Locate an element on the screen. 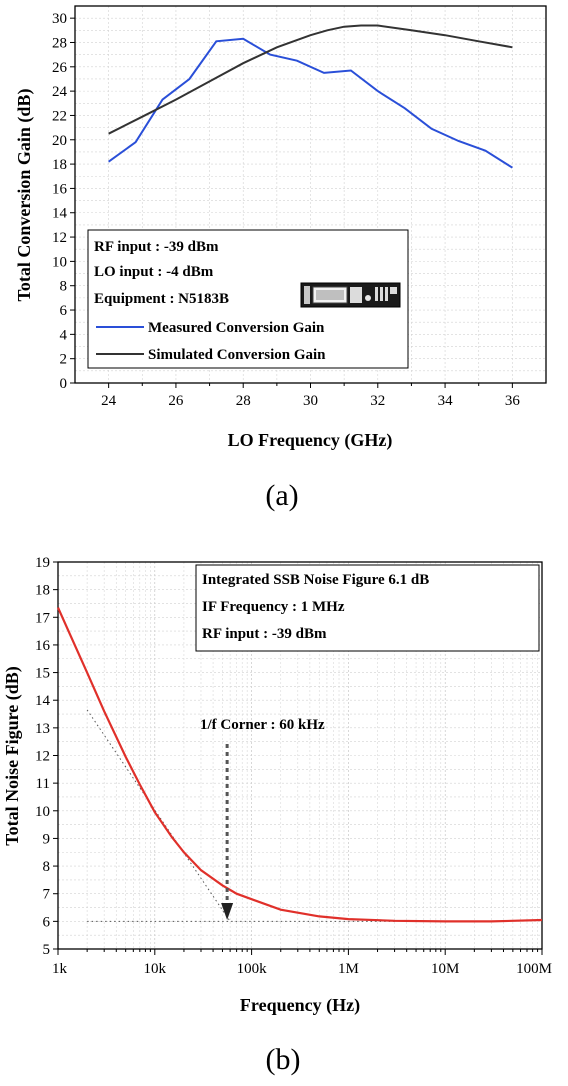 The height and width of the screenshot is (1086, 568). x-tick-label: 100M is located at coordinates (534, 969).